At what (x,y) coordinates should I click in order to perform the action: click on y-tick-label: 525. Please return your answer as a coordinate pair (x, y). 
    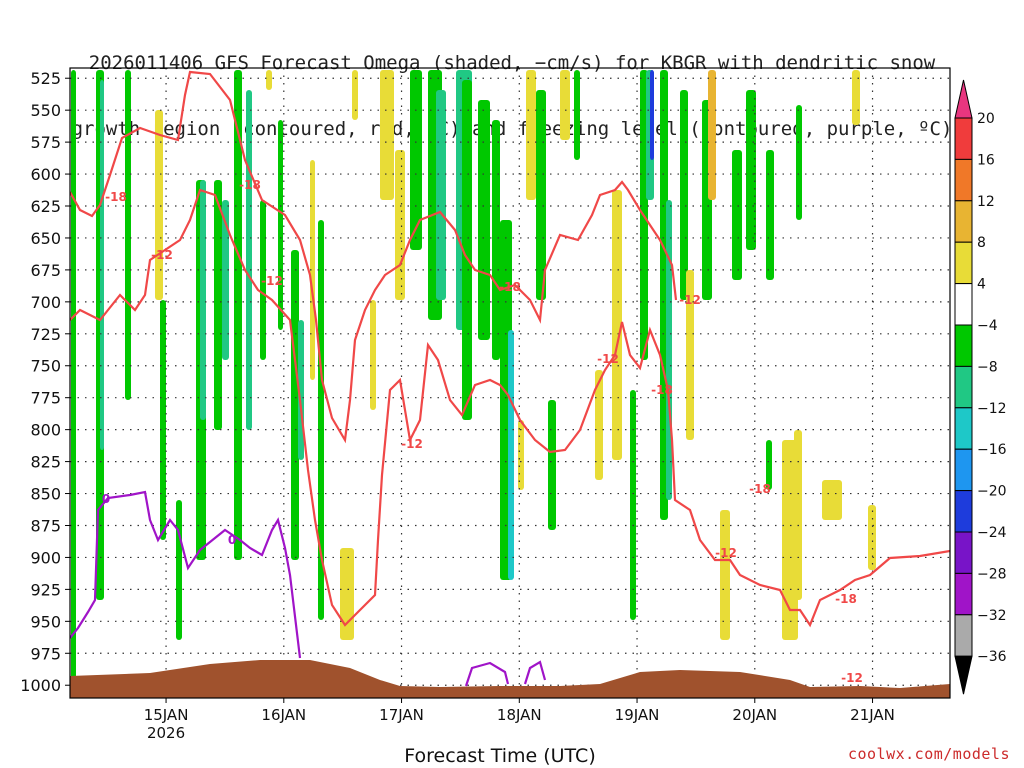
    Looking at the image, I should click on (45, 78).